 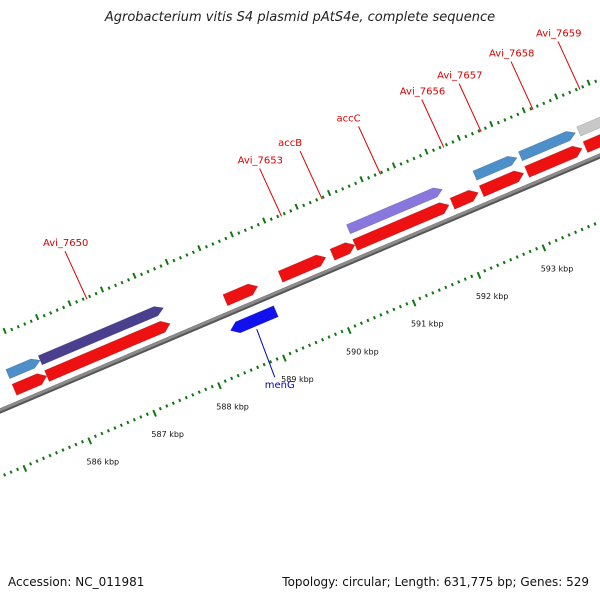 What do you see at coordinates (349, 118) in the screenshot?
I see `gene-label-accc: accC` at bounding box center [349, 118].